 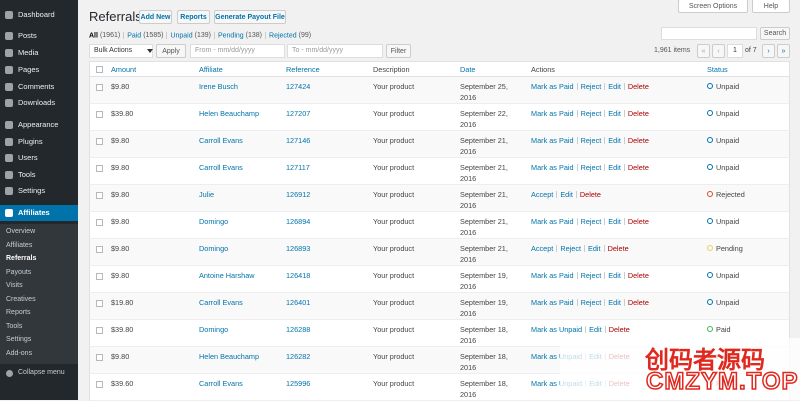 What do you see at coordinates (717, 69) in the screenshot?
I see `column-header: Status` at bounding box center [717, 69].